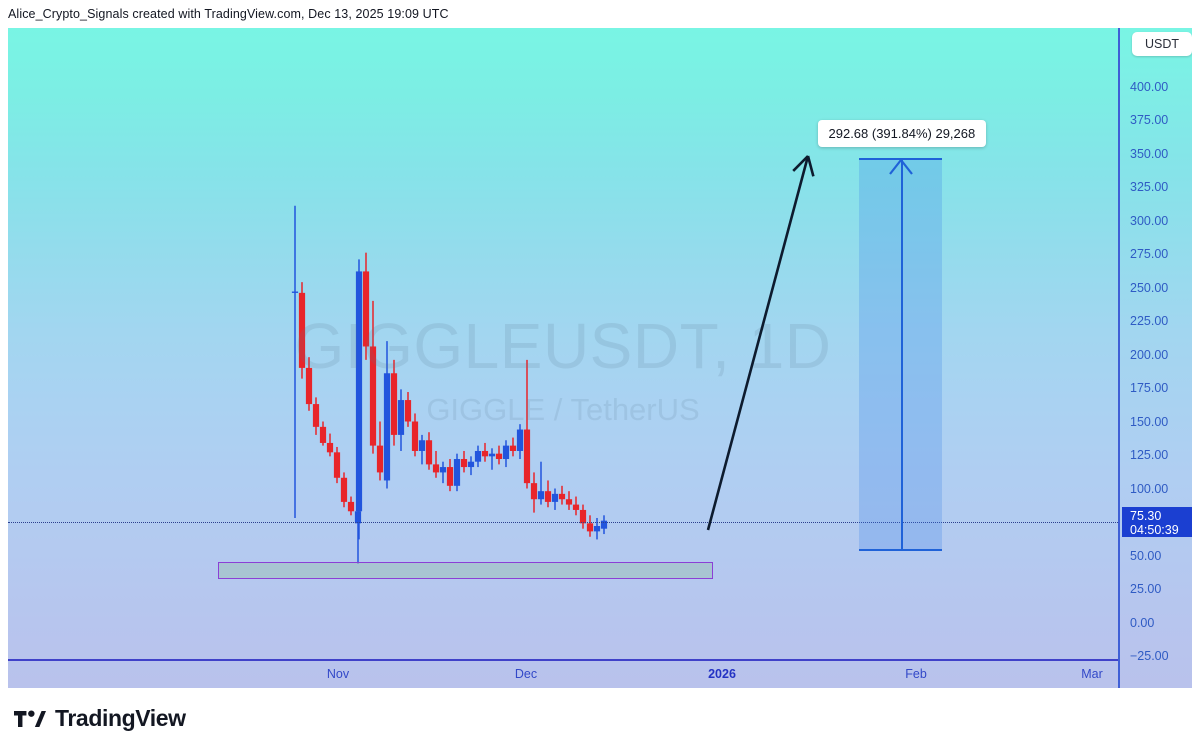 Image resolution: width=1200 pixels, height=747 pixels. What do you see at coordinates (1149, 86) in the screenshot?
I see `price-tick: 400.00` at bounding box center [1149, 86].